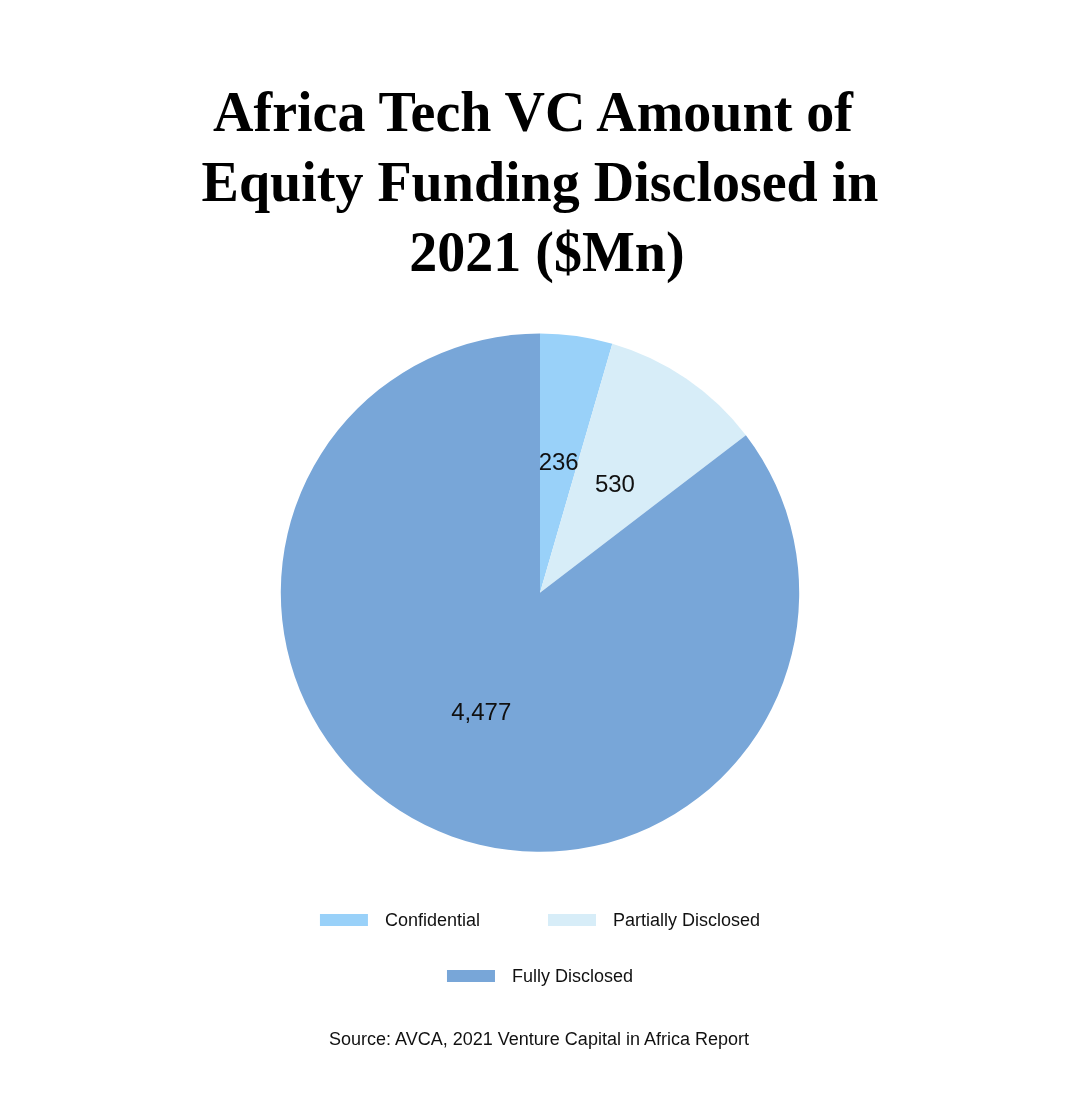 The height and width of the screenshot is (1114, 1080). What do you see at coordinates (572, 976) in the screenshot?
I see `legend-label: Fully Disclosed` at bounding box center [572, 976].